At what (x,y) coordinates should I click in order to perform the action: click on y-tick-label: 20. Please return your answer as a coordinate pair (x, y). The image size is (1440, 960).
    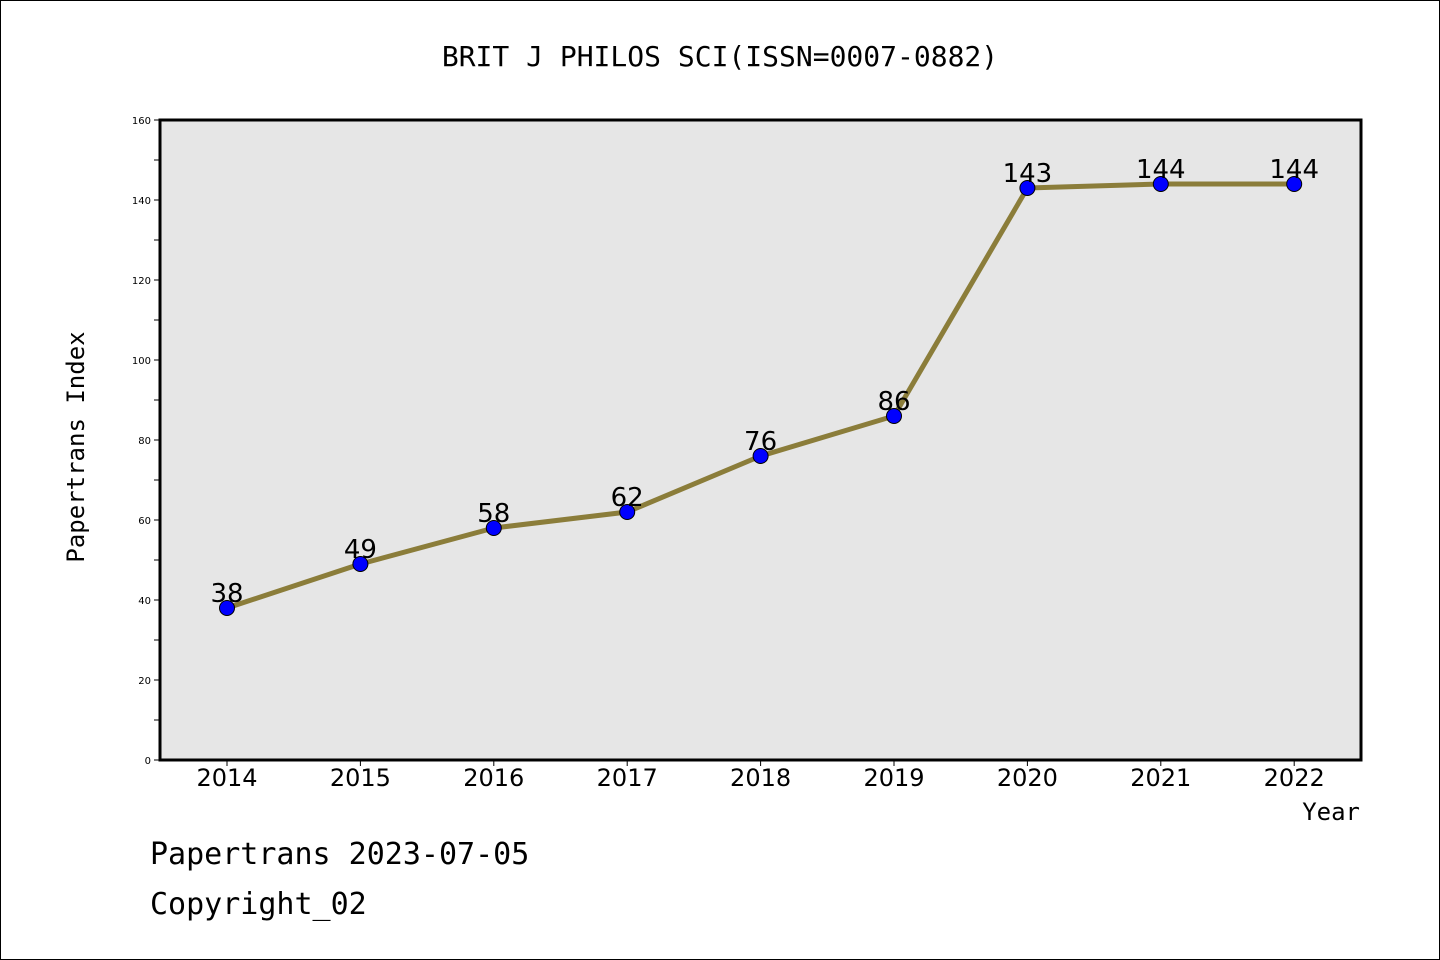
    Looking at the image, I should click on (144, 681).